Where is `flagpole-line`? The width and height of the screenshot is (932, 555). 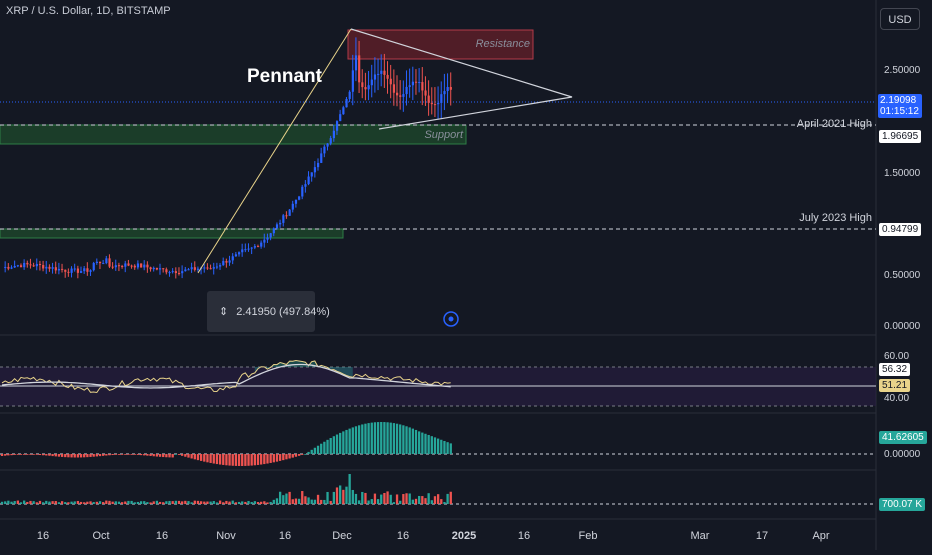 flagpole-line is located at coordinates (274, 151).